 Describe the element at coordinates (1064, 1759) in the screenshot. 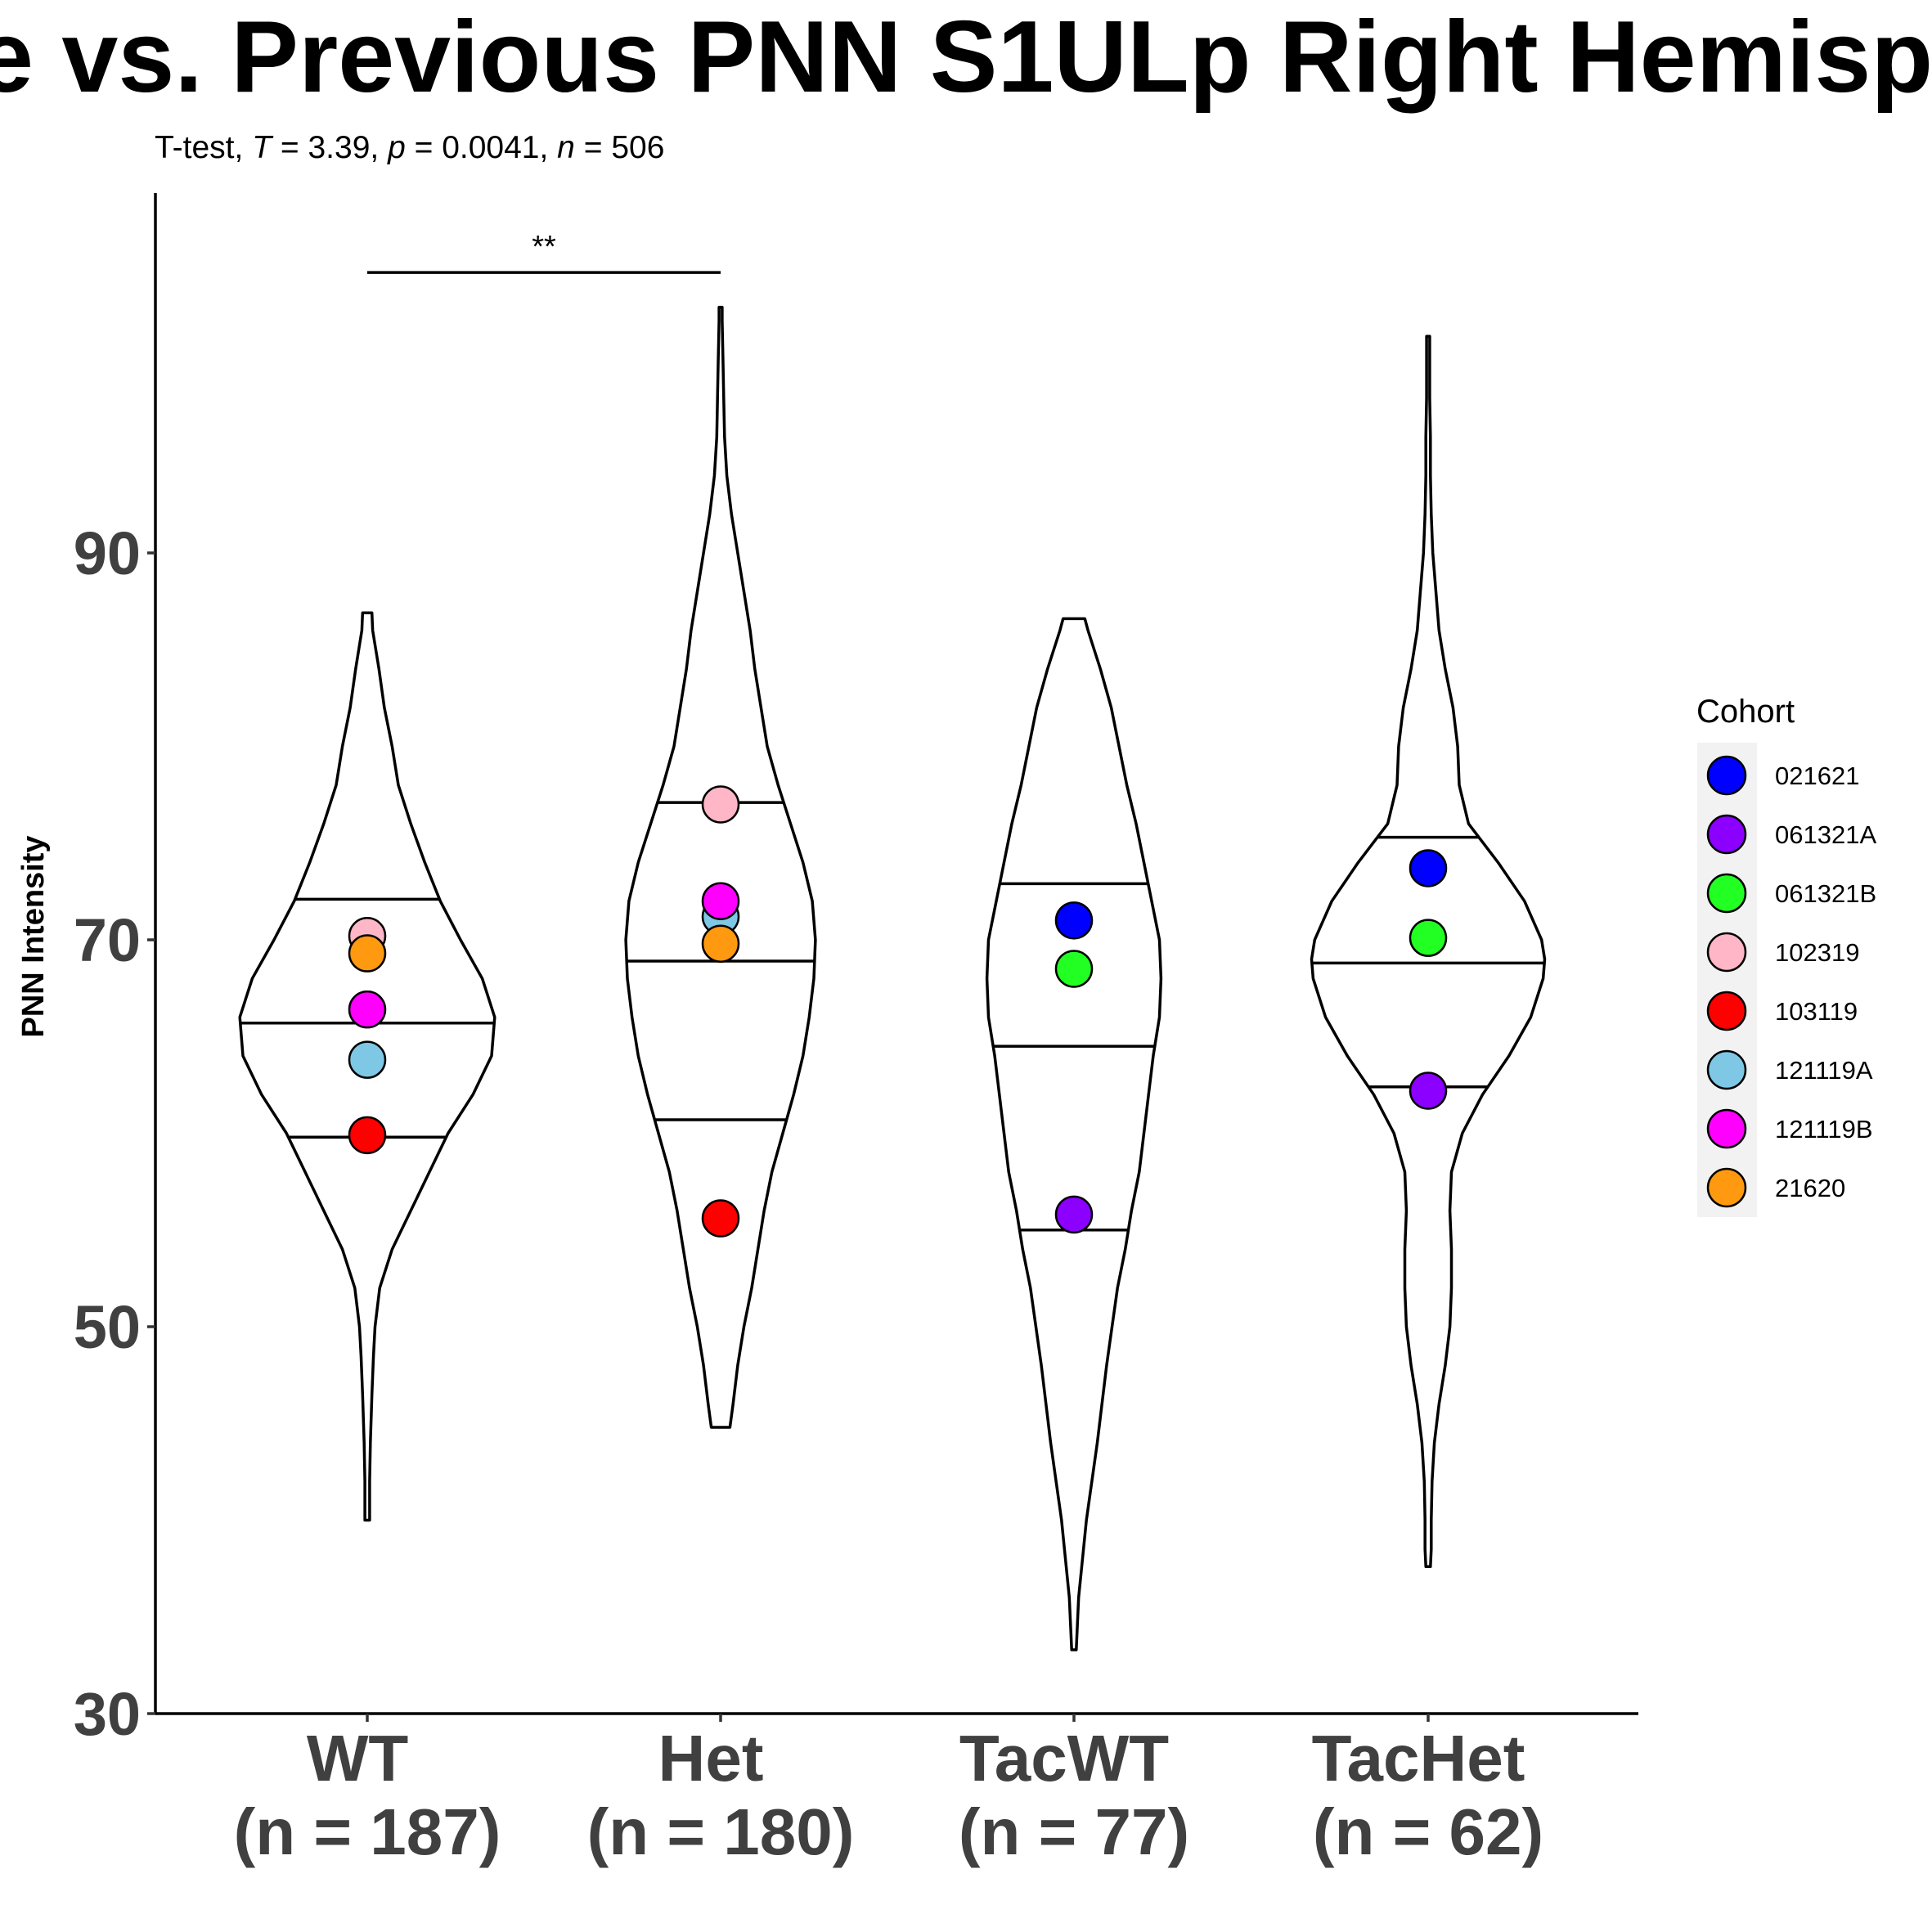

I see `x-tick-label: TacWT` at that location.